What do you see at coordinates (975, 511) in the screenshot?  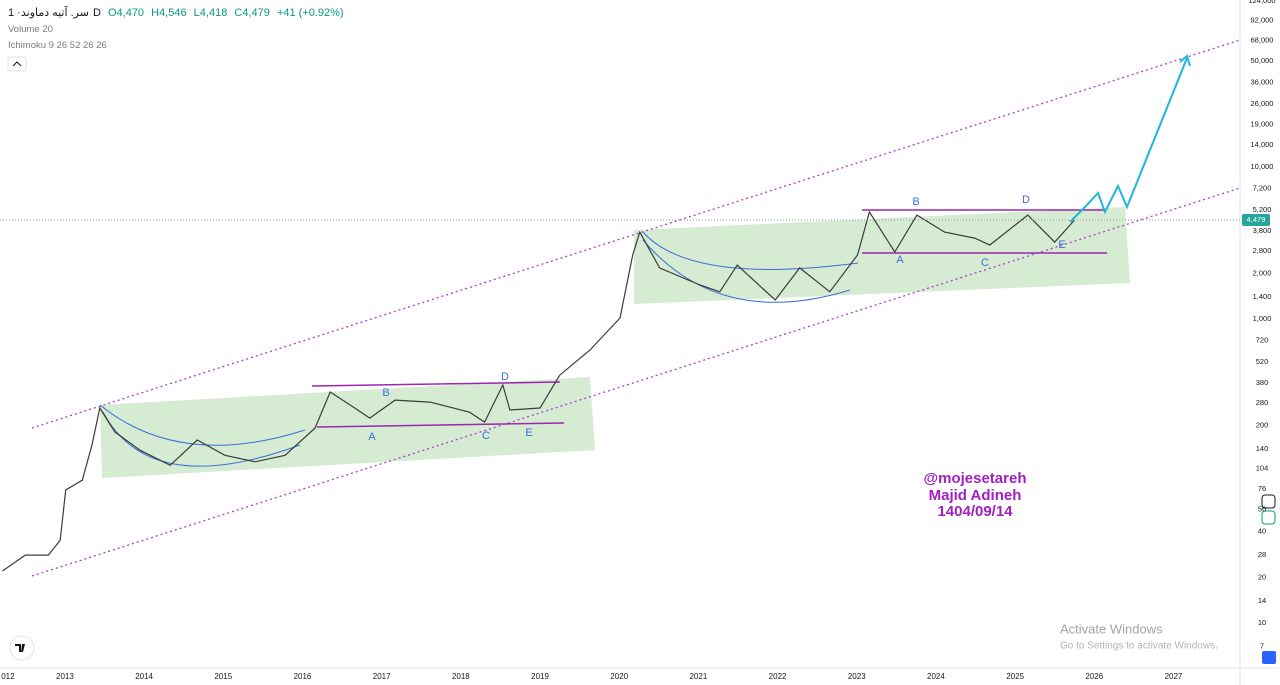 I see `watermark: 1404/09/14` at bounding box center [975, 511].